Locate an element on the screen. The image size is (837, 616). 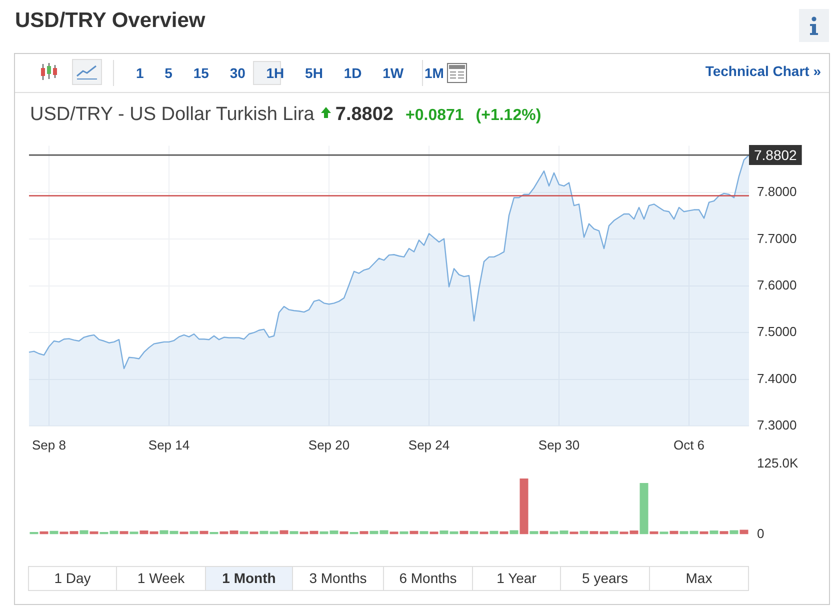
y-tick-label: 7.4000 is located at coordinates (777, 378).